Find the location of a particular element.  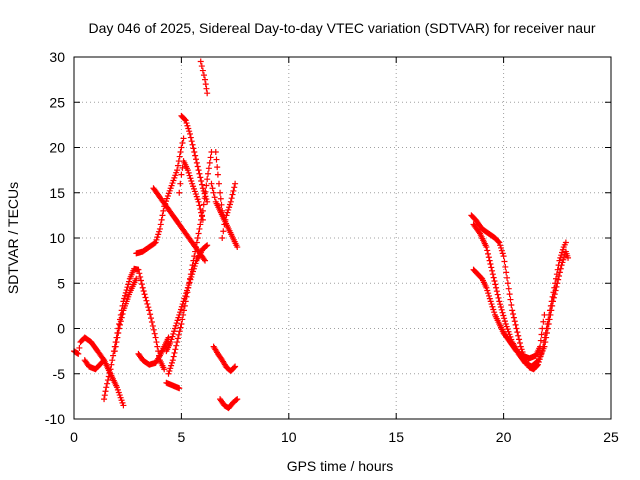

y-tick-label: -10 is located at coordinates (55, 419).